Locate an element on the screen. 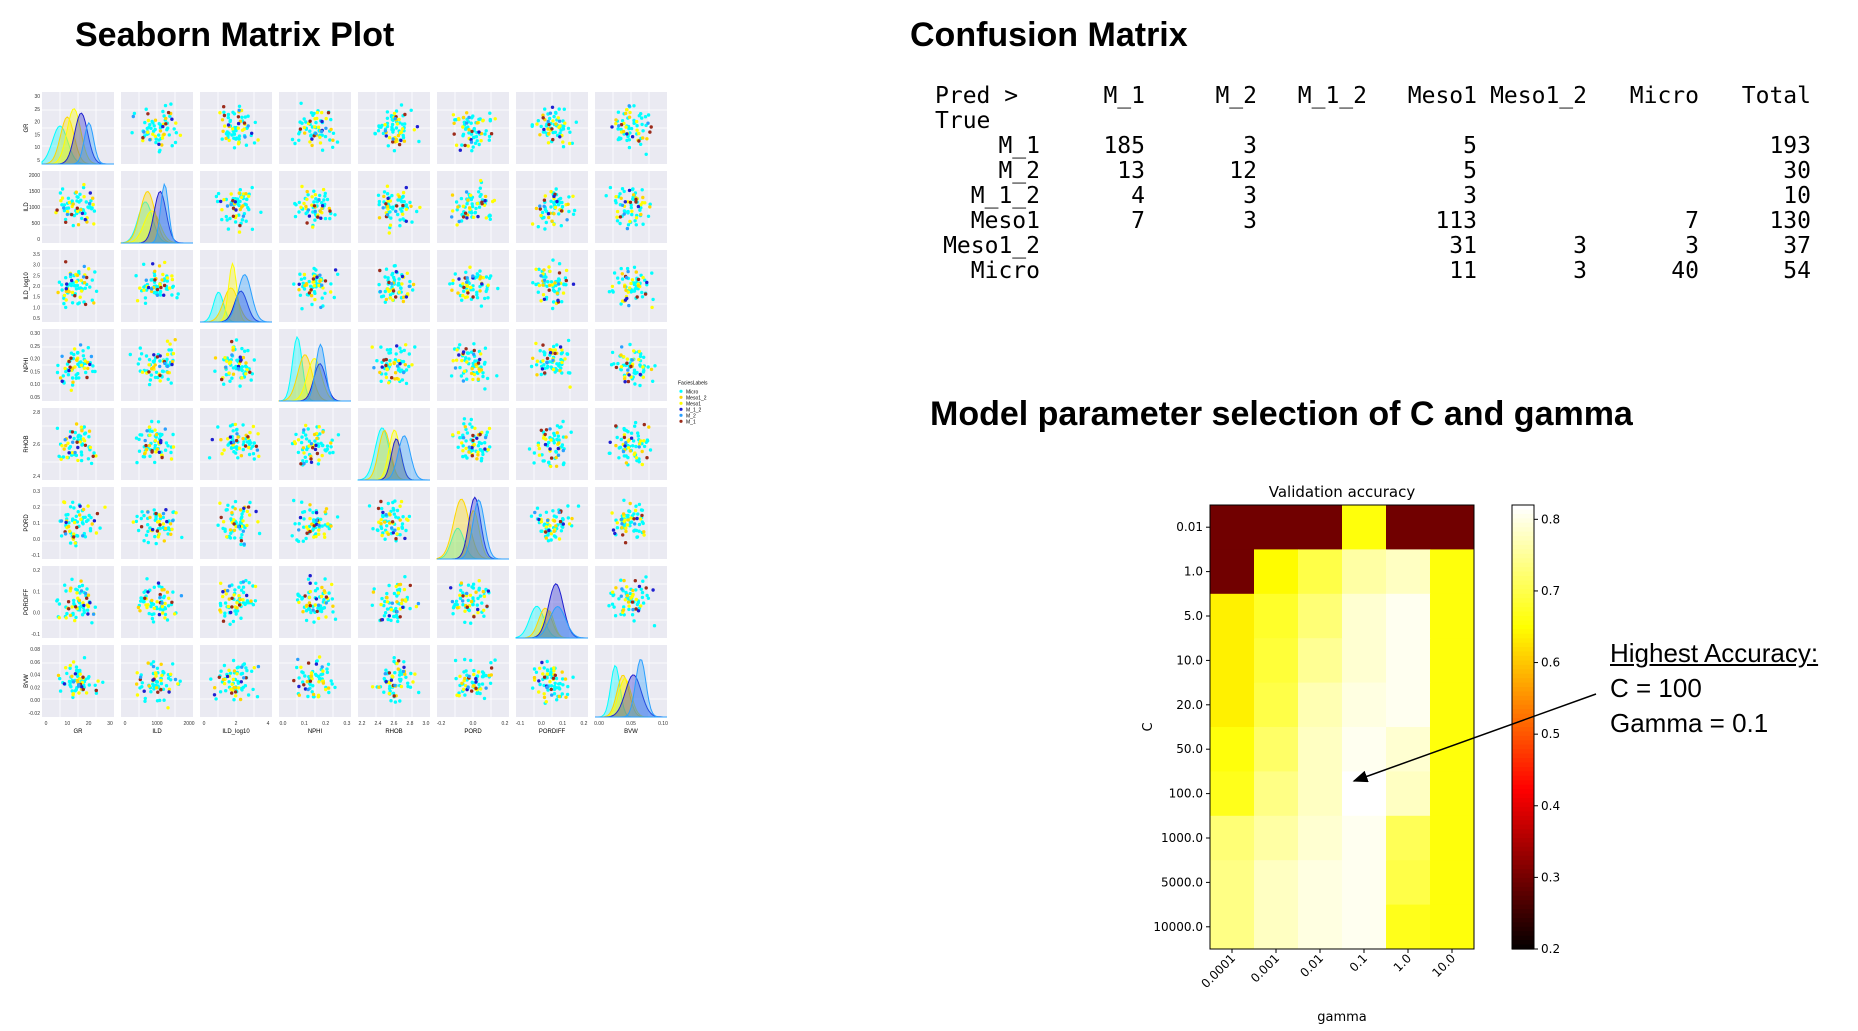 The image size is (1858, 1031). pair-panel: PORD-0.10.00.10.20.3 is located at coordinates (69, 523).